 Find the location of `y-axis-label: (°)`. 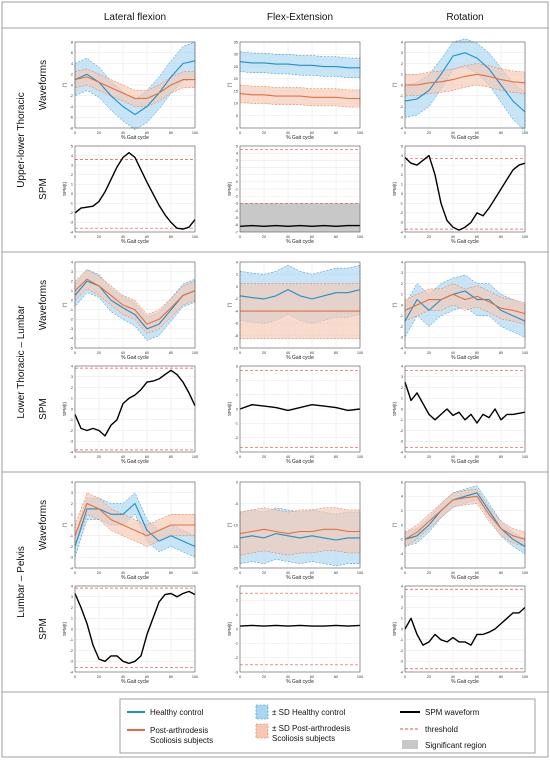

y-axis-label: (°) is located at coordinates (229, 304).